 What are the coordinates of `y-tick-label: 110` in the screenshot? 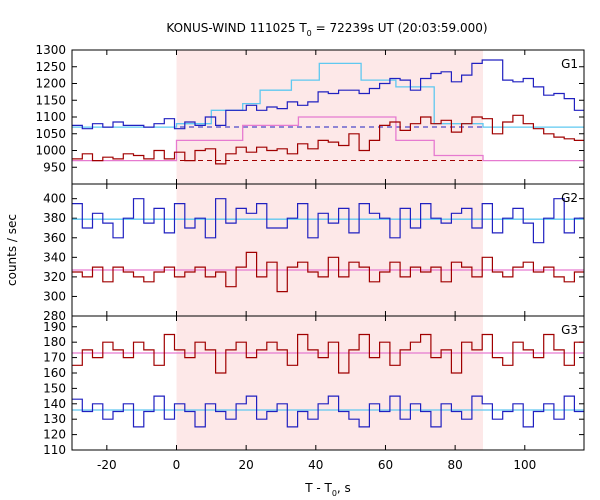 It's located at (54, 450).